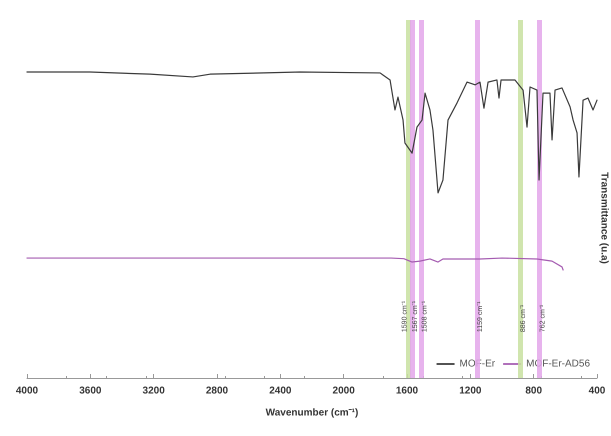 The image size is (611, 436). Describe the element at coordinates (217, 391) in the screenshot. I see `x-tick-label: 2800` at that location.